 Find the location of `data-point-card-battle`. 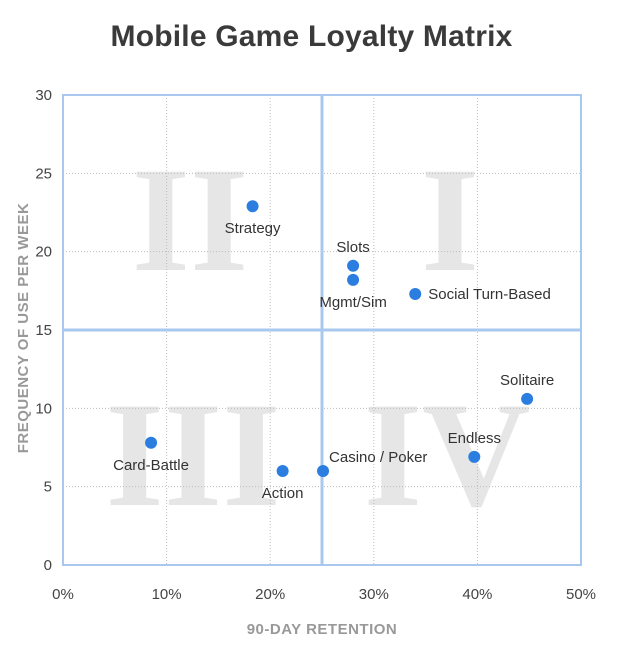

data-point-card-battle is located at coordinates (151, 442).